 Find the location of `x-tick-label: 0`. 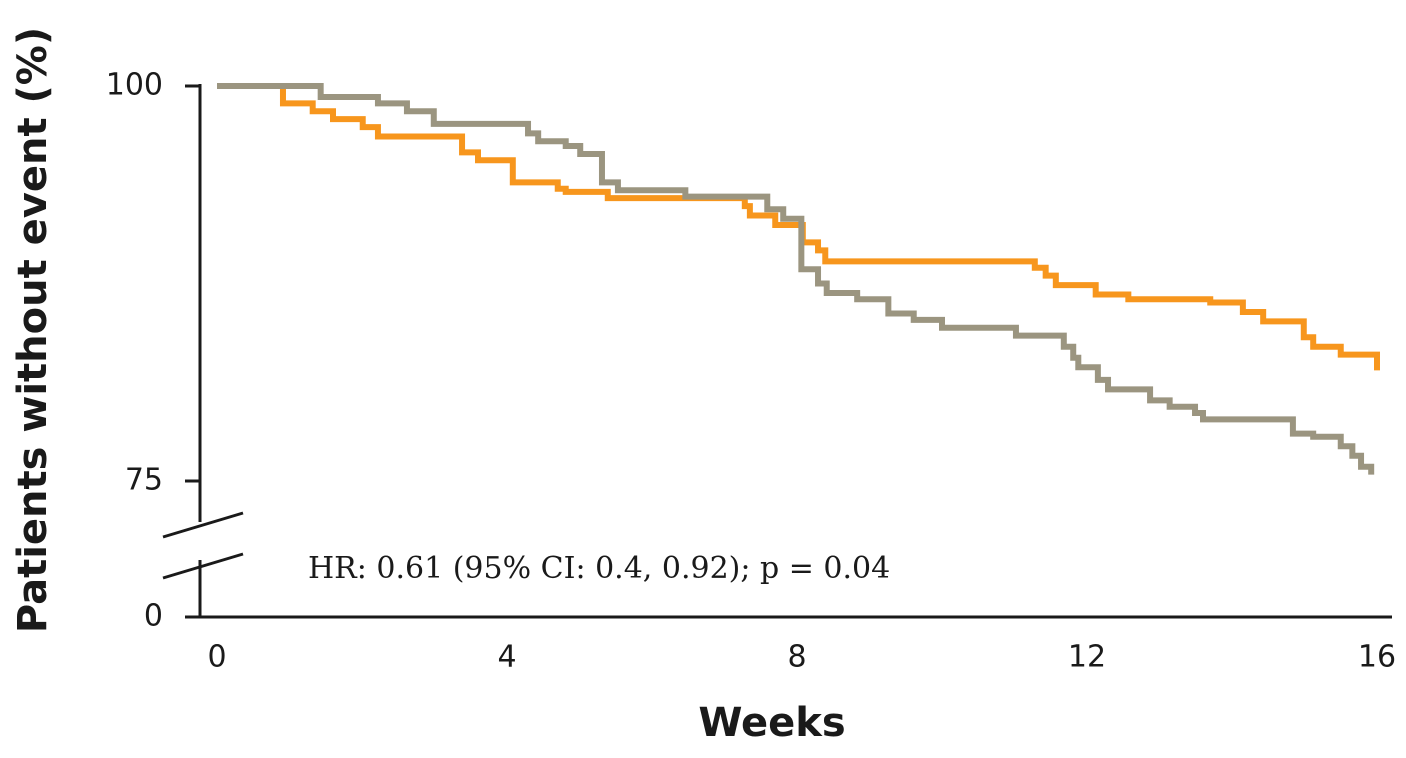

x-tick-label: 0 is located at coordinates (216, 657).